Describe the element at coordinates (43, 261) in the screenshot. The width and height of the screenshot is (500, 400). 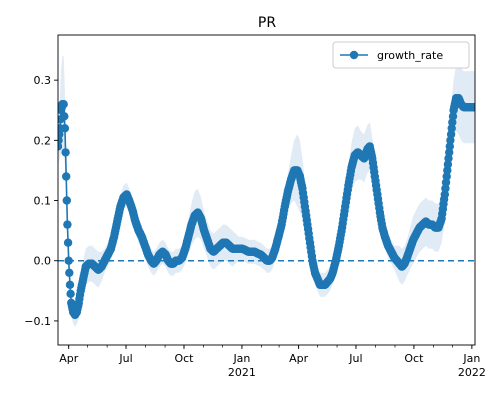
I see `y-tick-label: 0.0` at that location.